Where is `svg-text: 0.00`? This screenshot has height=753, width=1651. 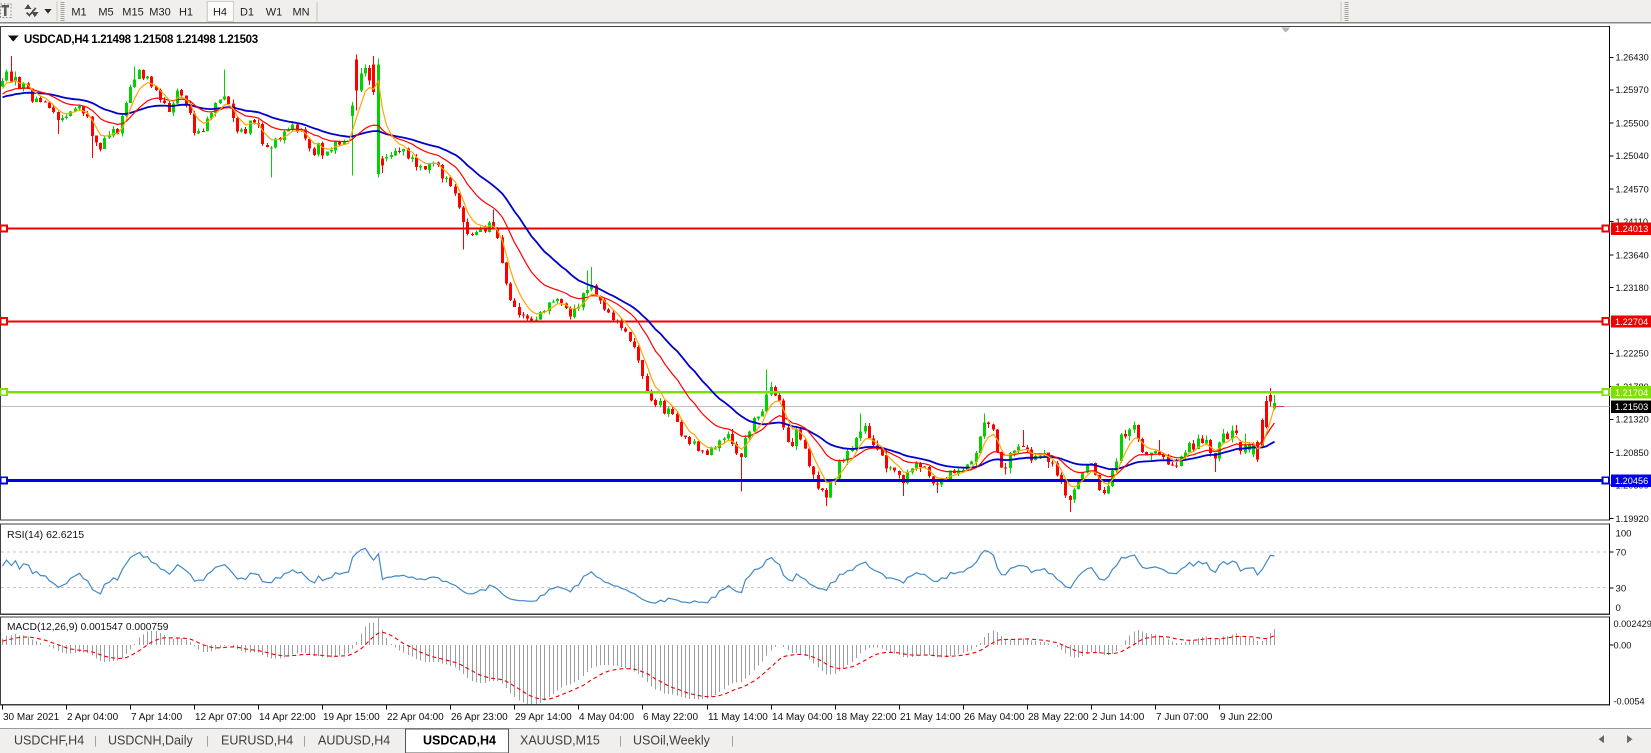 svg-text: 0.00 is located at coordinates (1623, 645).